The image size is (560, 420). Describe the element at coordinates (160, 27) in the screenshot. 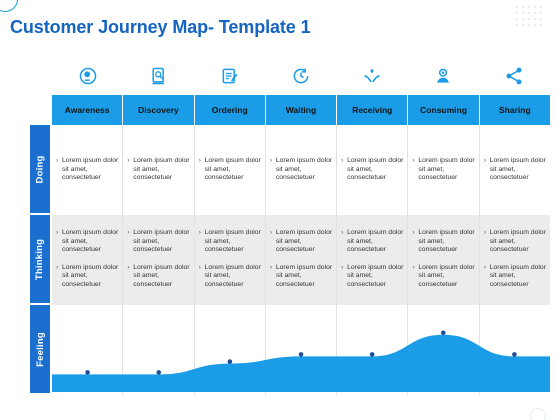

I see `page-title: Customer Journey Map- Template 1` at that location.